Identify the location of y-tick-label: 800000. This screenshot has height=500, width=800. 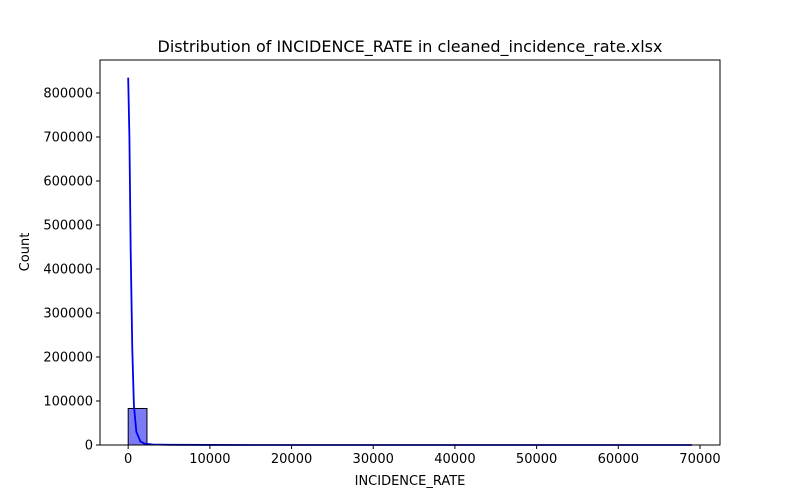
(68, 94).